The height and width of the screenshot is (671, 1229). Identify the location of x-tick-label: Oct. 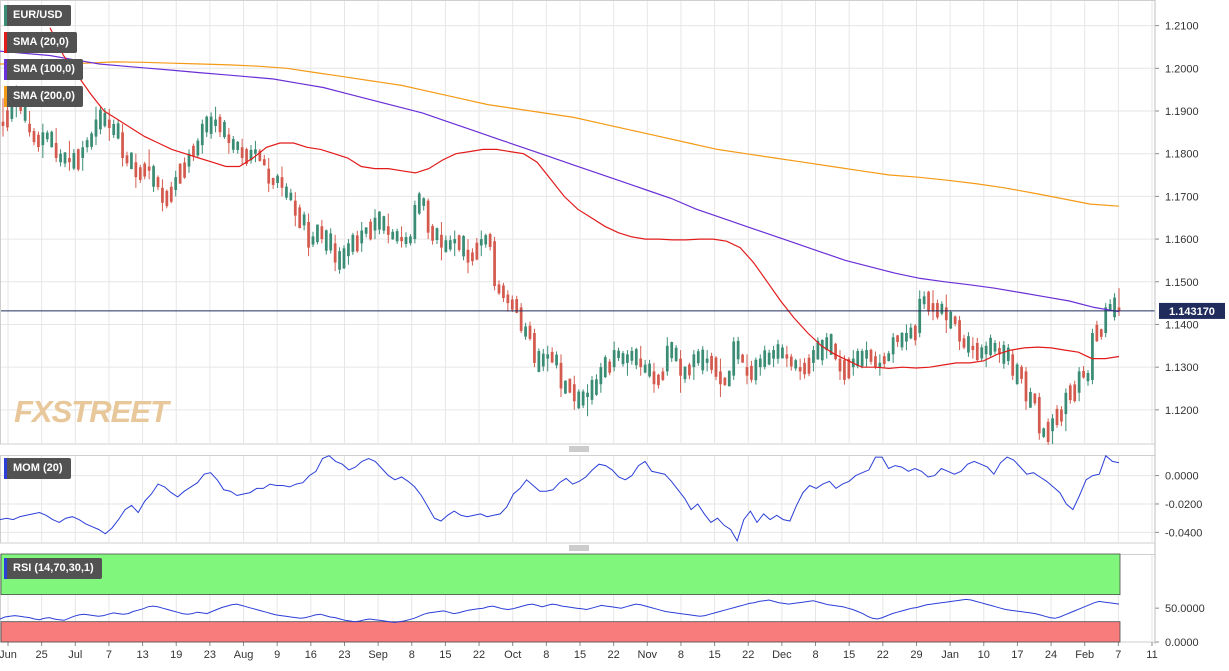
(512, 655).